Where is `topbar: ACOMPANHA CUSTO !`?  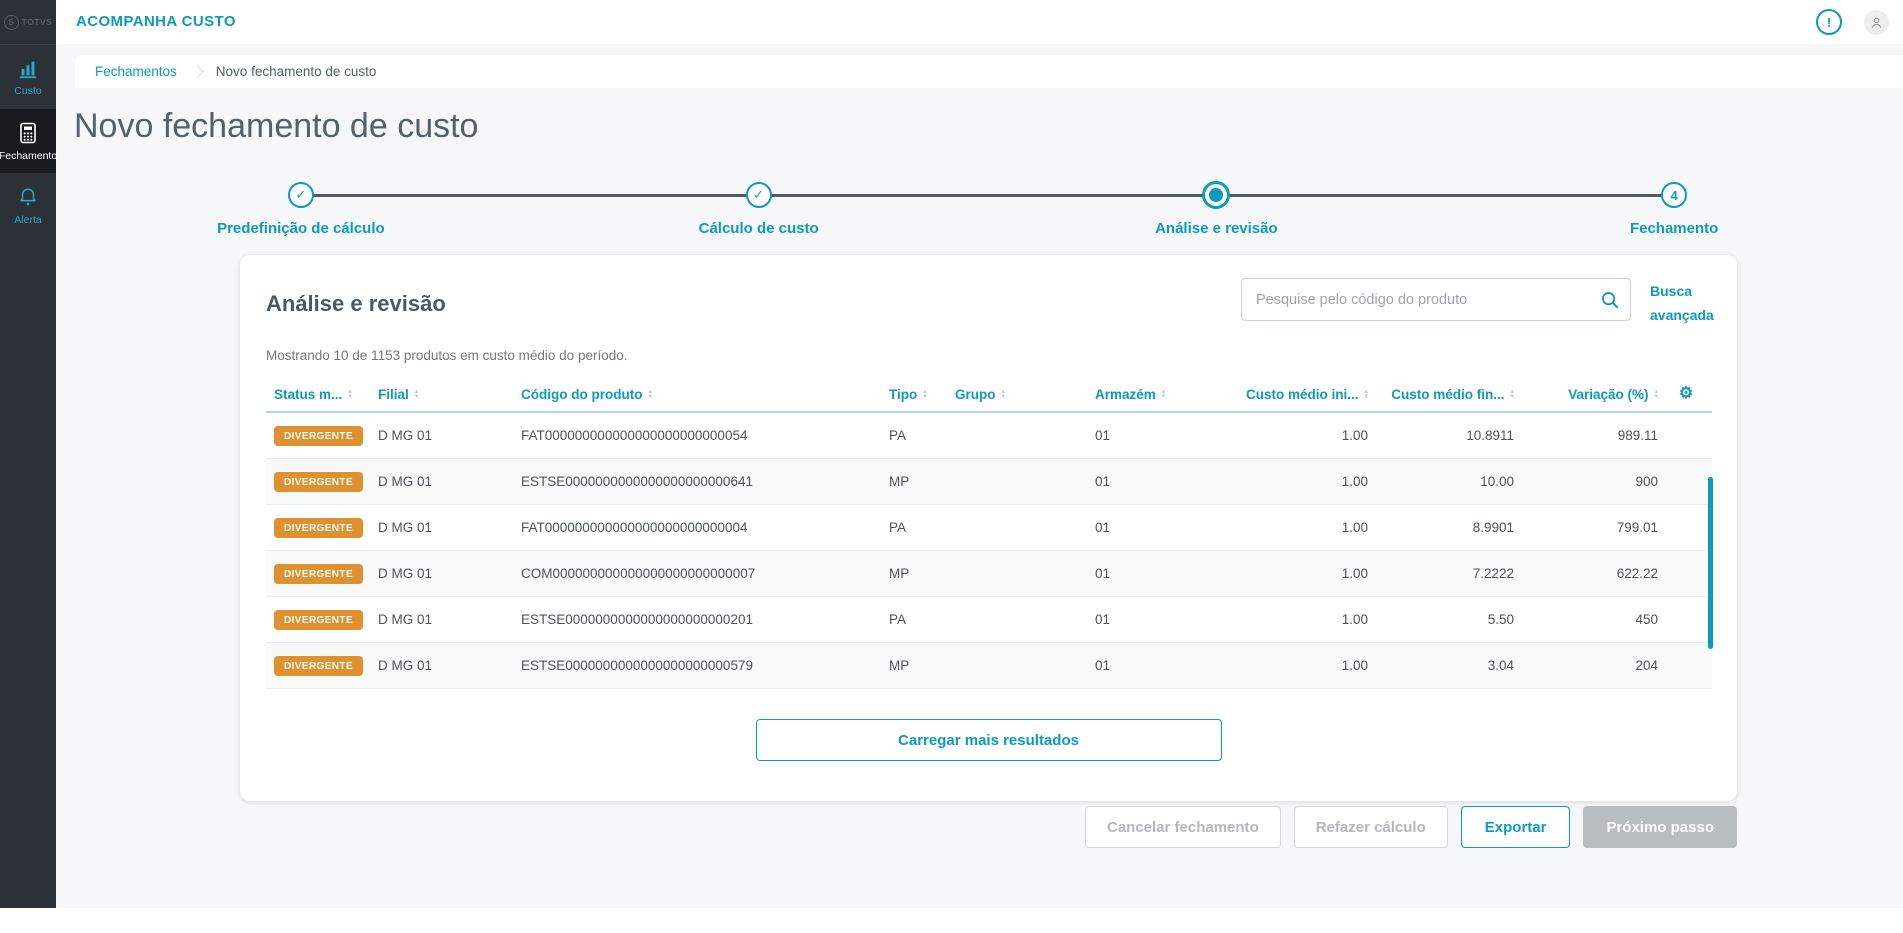 topbar: ACOMPANHA CUSTO ! is located at coordinates (979, 22).